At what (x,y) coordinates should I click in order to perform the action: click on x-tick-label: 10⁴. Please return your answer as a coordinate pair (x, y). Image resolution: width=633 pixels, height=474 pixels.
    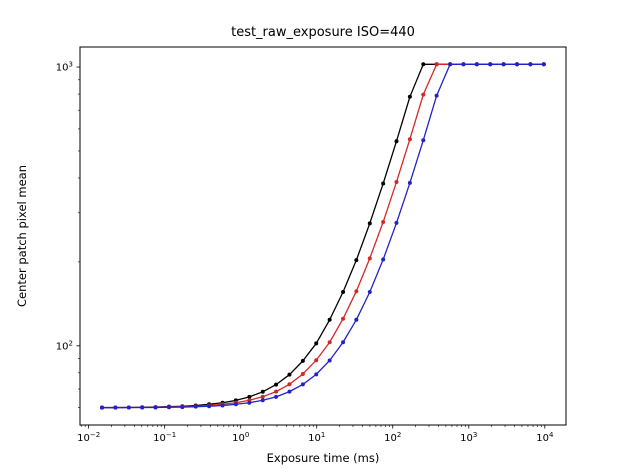
    Looking at the image, I should click on (545, 437).